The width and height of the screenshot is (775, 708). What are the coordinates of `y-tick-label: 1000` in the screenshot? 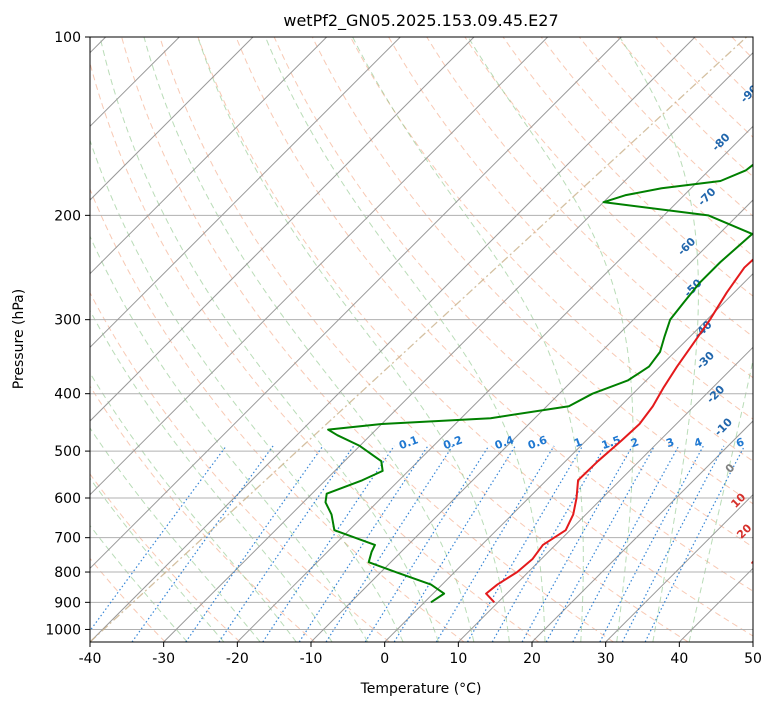 It's located at (63, 630).